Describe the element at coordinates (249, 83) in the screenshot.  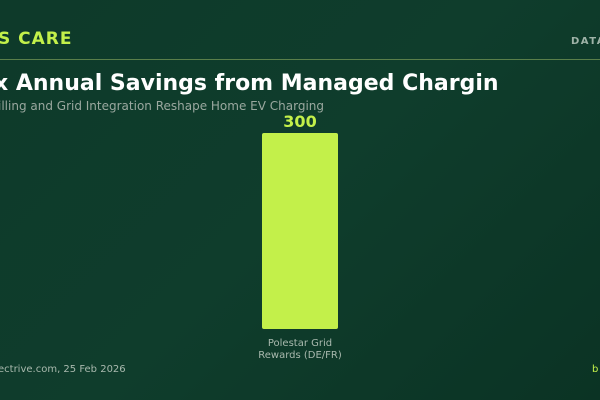
I see `chart-title: x Annual Savings from Managed Chargin` at that location.